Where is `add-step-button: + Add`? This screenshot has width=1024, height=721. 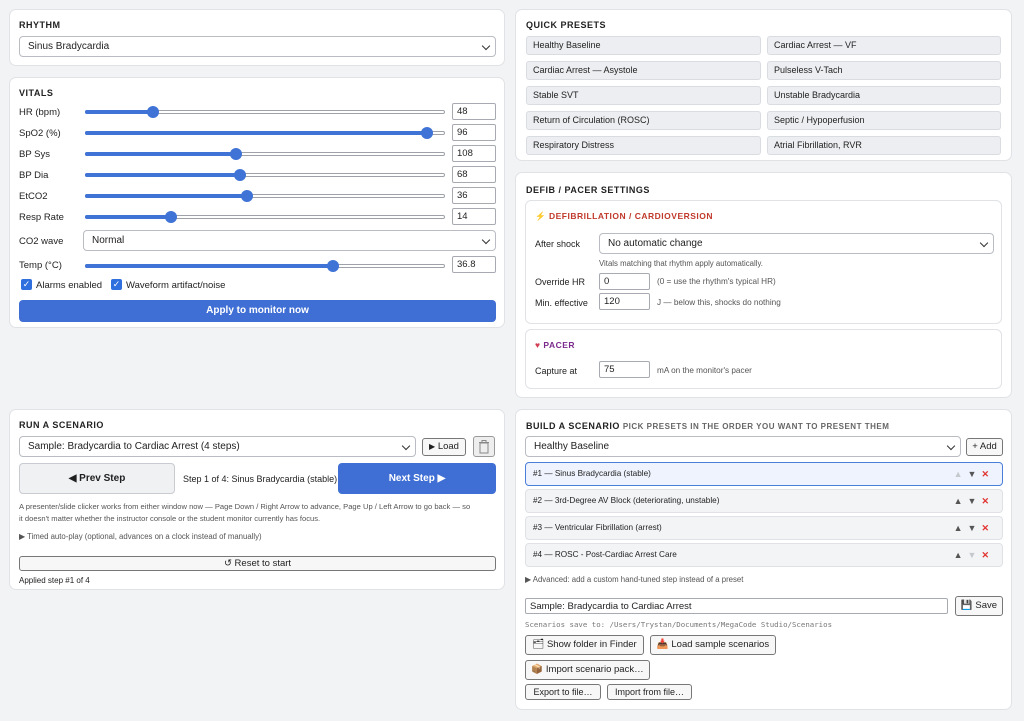
add-step-button: + Add is located at coordinates (984, 447).